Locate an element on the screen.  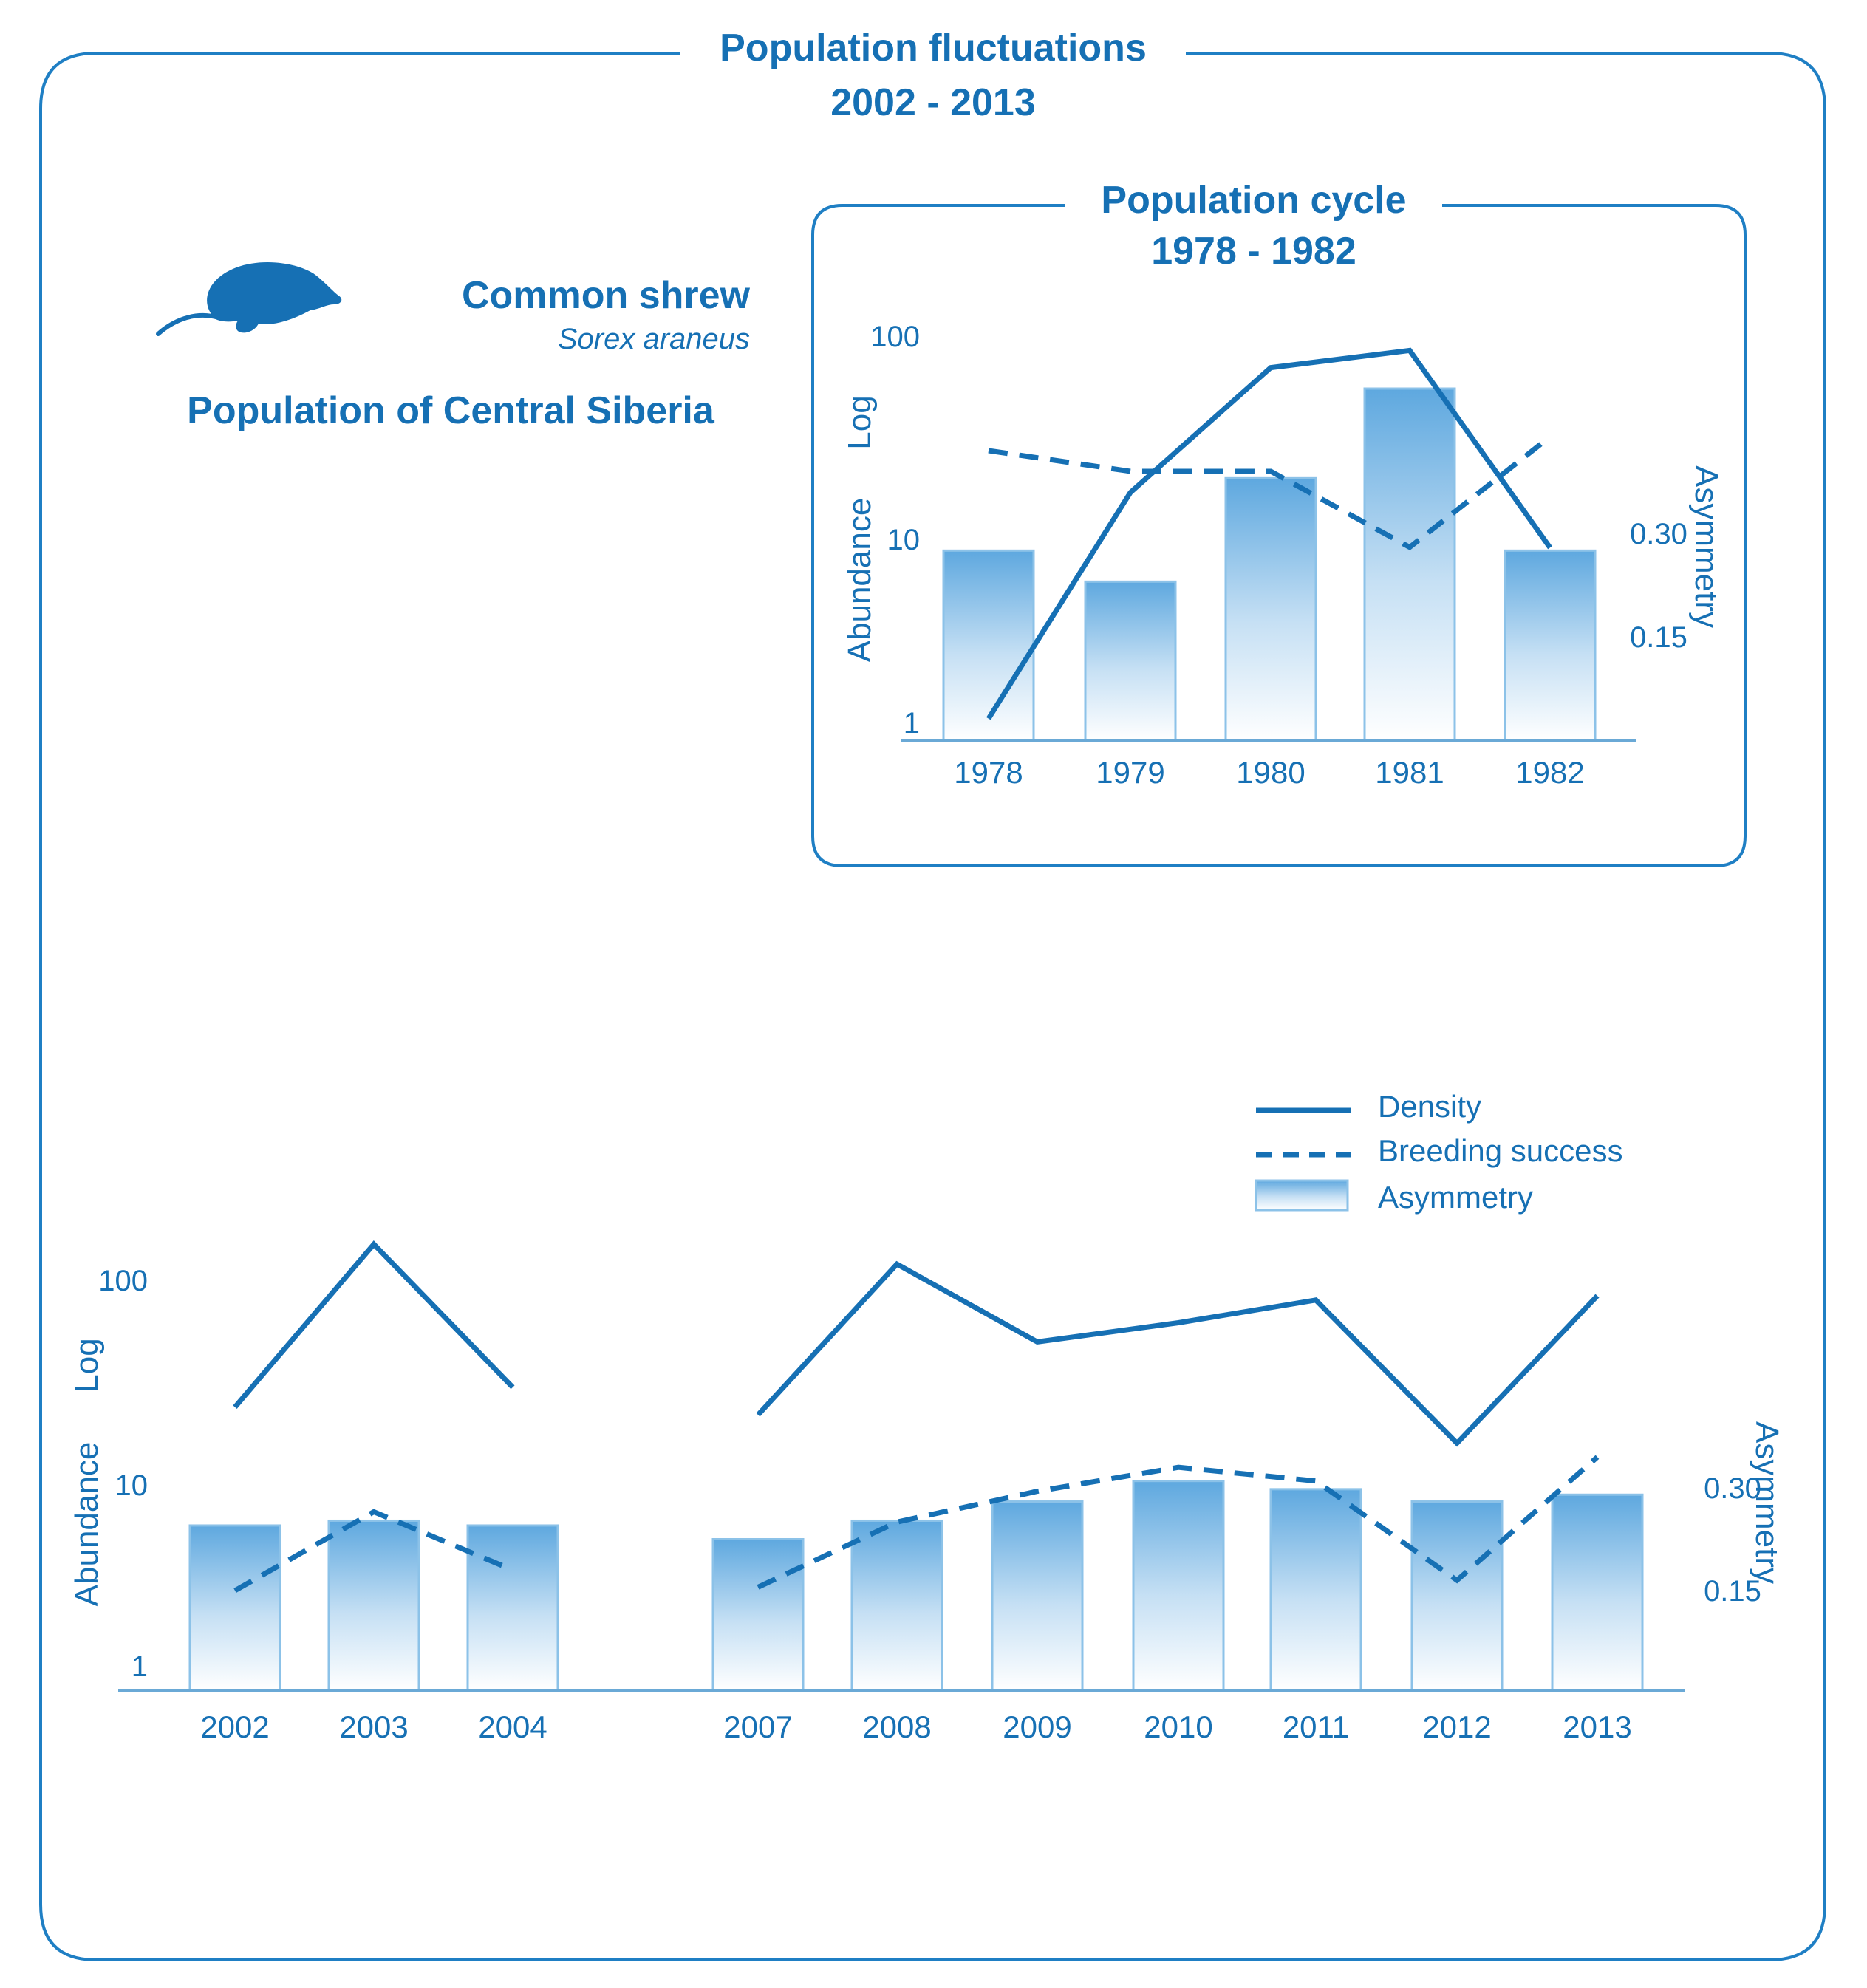
main-bars is located at coordinates (916, 1586).